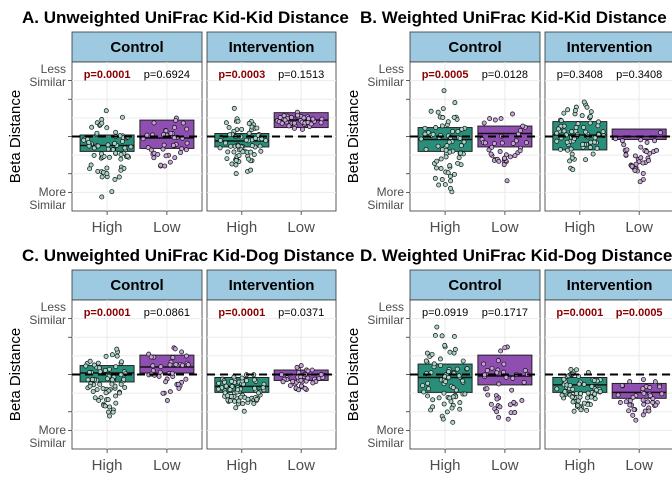 The width and height of the screenshot is (672, 480). What do you see at coordinates (107, 313) in the screenshot?
I see `p-value: p=0.0001` at bounding box center [107, 313].